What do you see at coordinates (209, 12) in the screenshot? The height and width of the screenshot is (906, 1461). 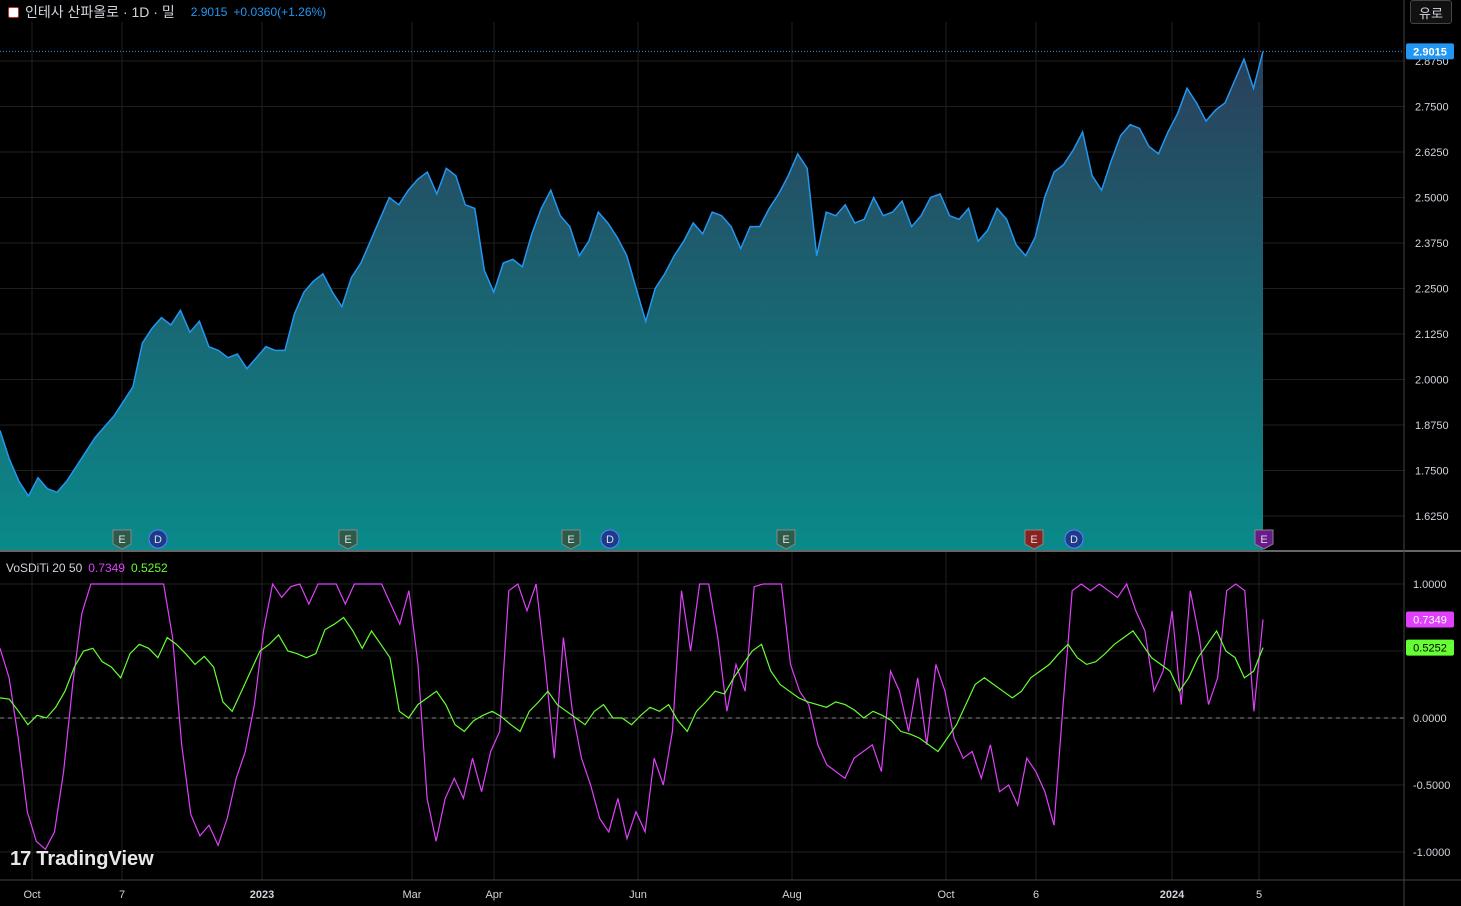 I see `last-price: 2.9015` at bounding box center [209, 12].